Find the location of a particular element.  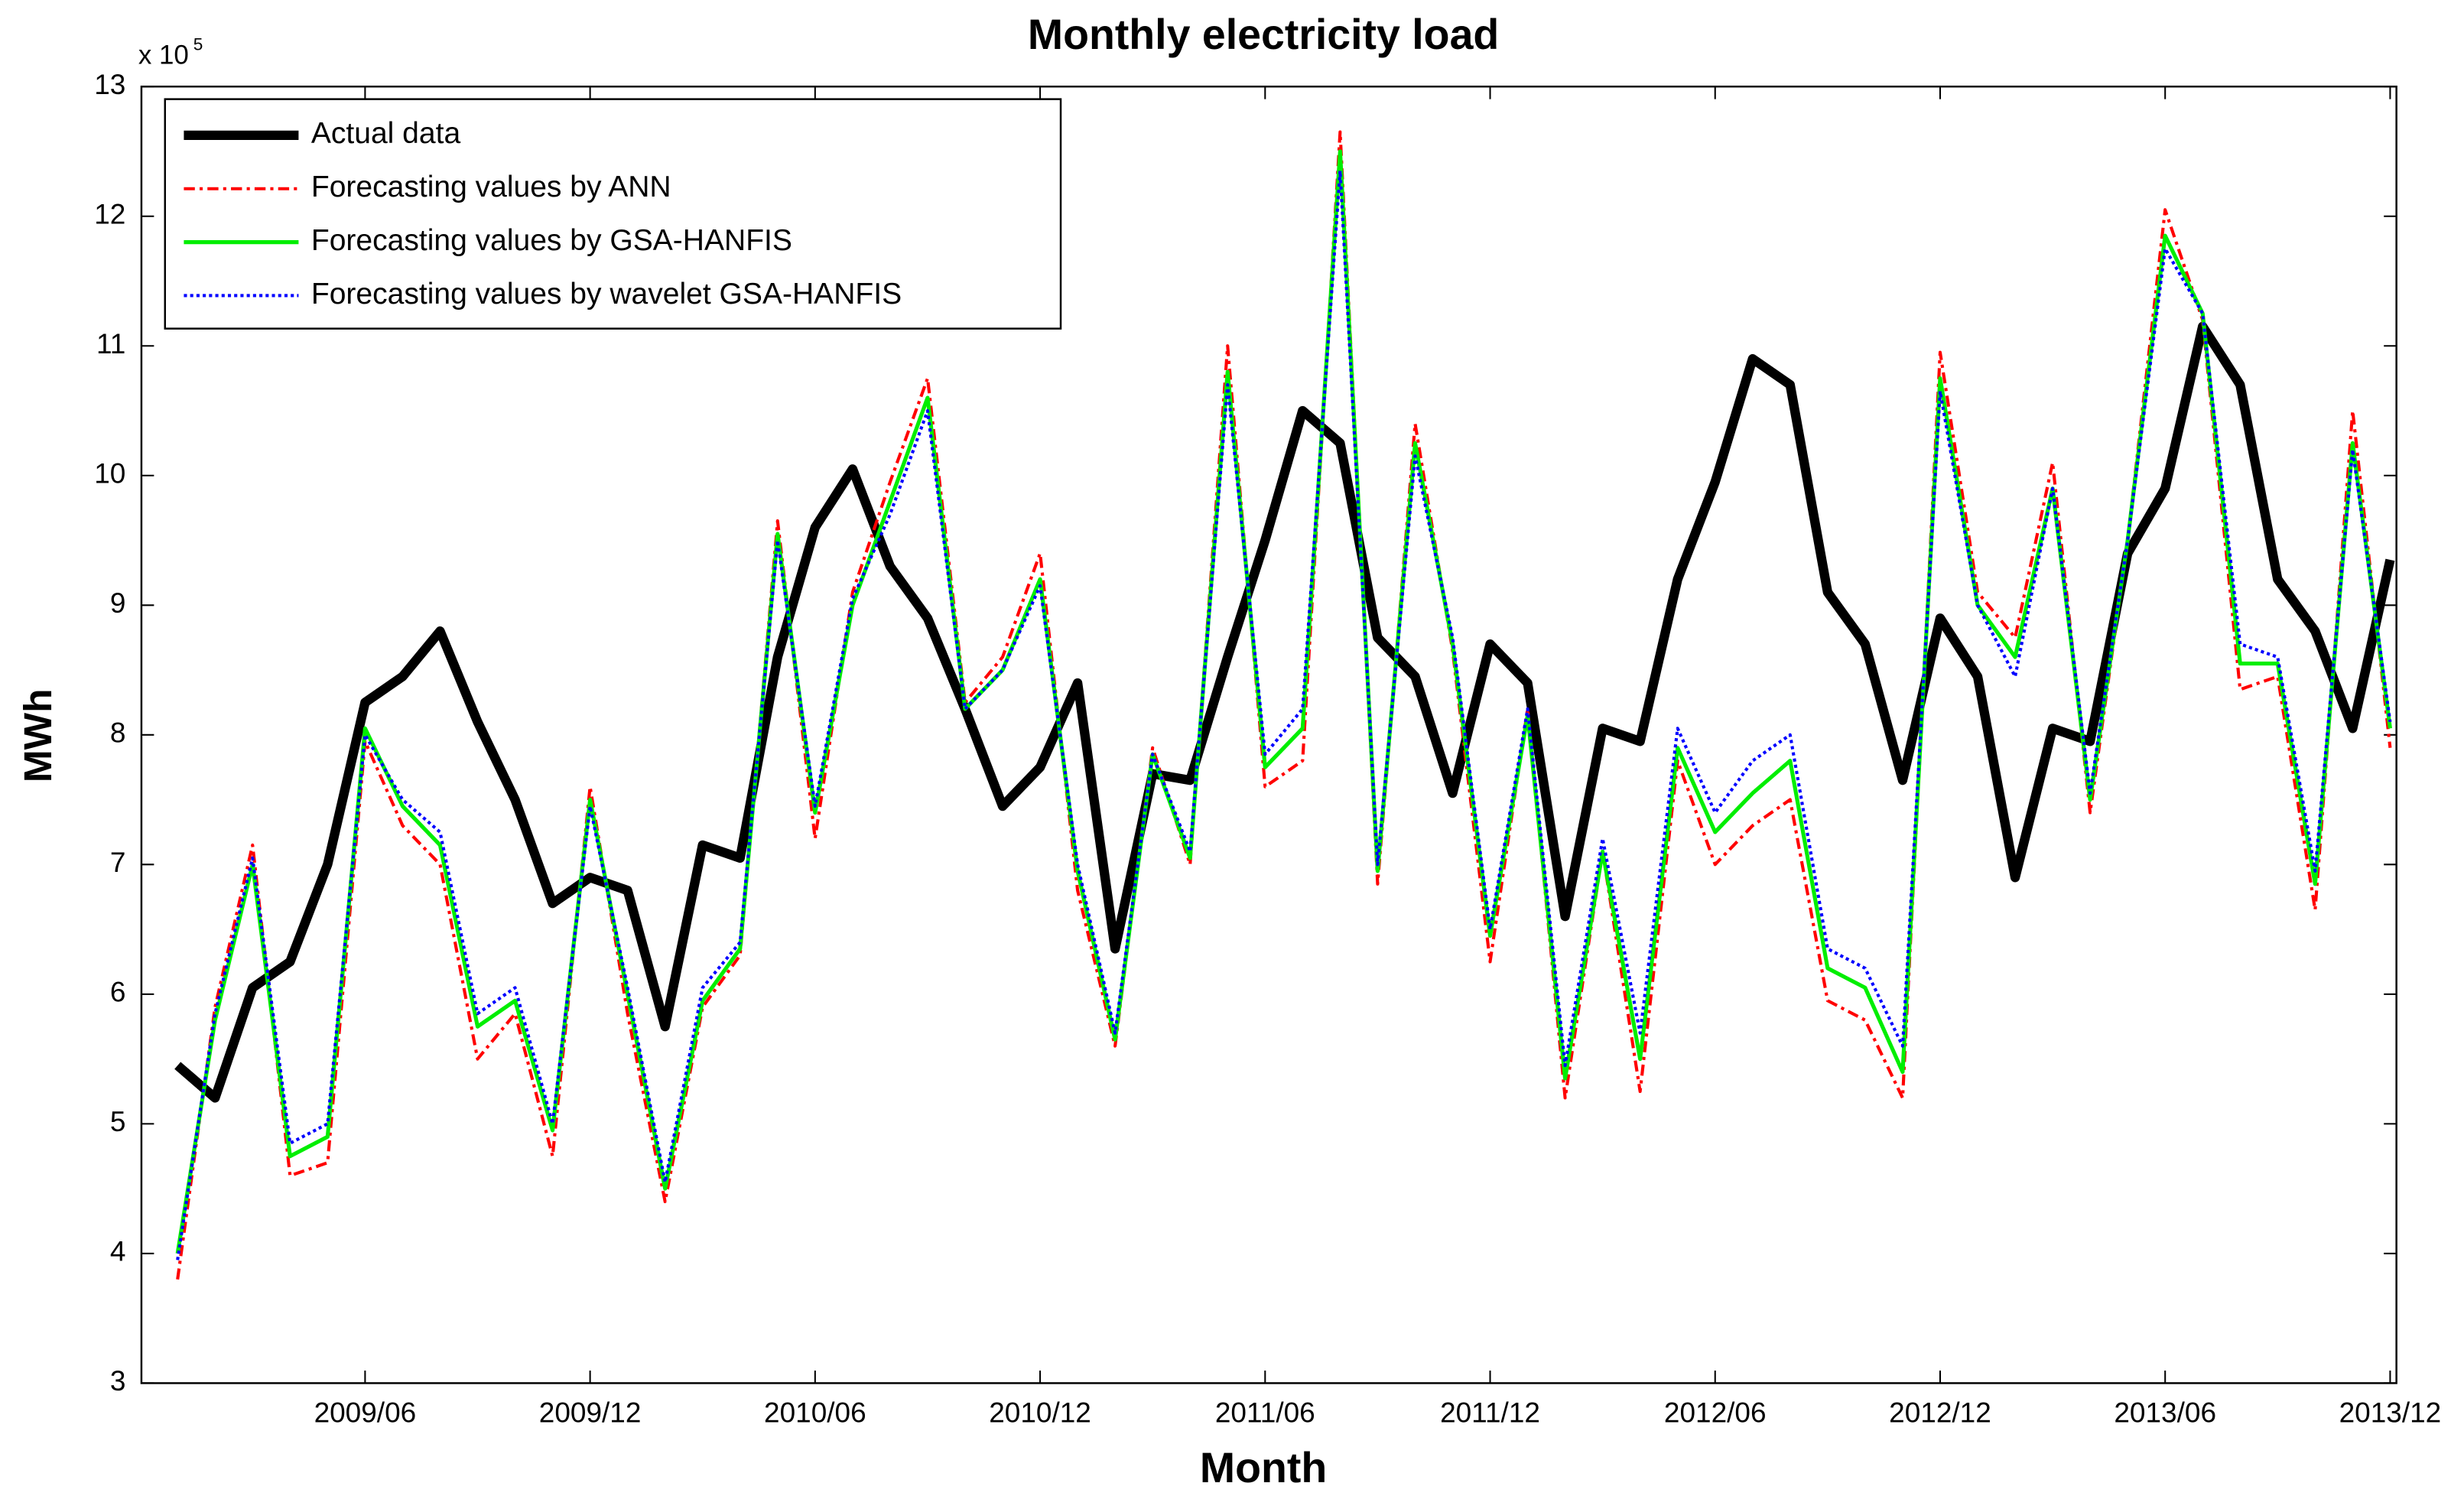

legend-label: Forecasting values by ANN is located at coordinates (491, 187).